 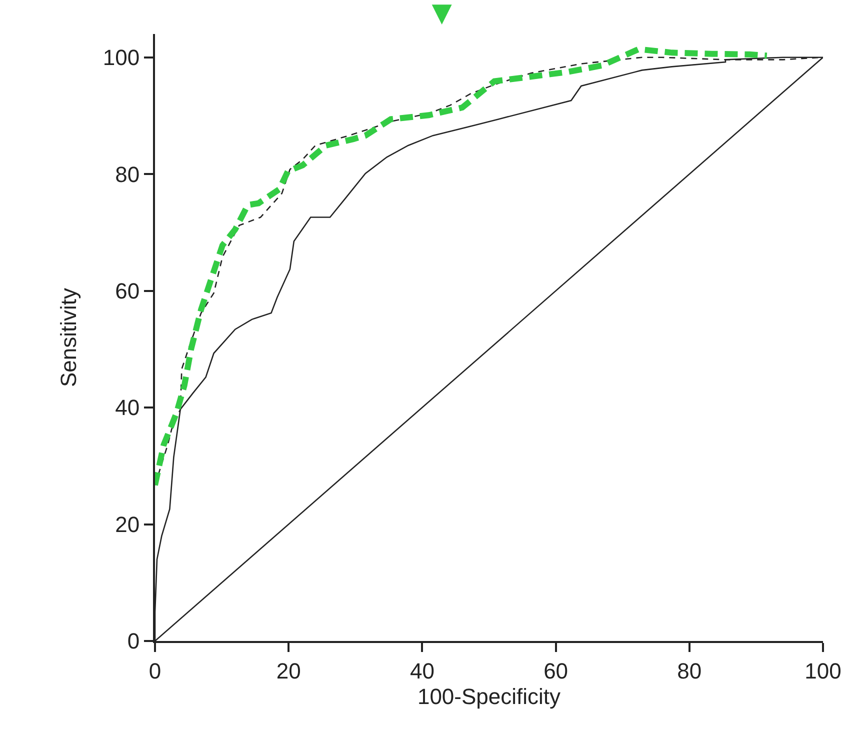 What do you see at coordinates (288, 671) in the screenshot?
I see `x-tick-label: 20` at bounding box center [288, 671].